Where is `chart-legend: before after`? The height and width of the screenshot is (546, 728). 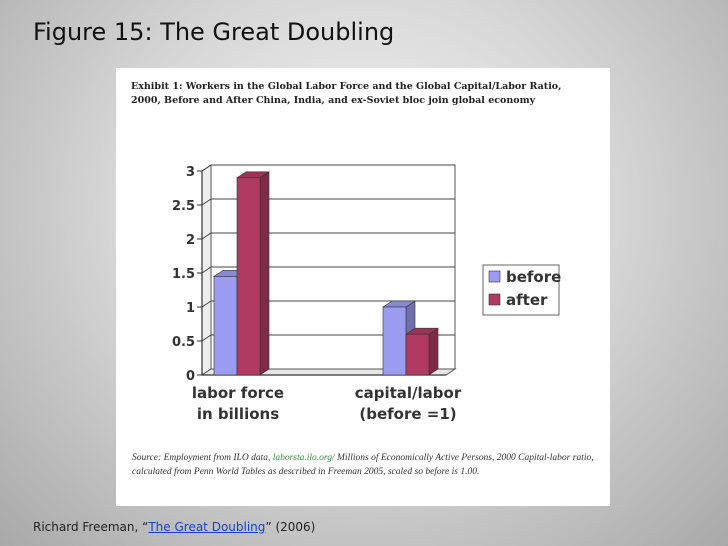
chart-legend: before after is located at coordinates (521, 290).